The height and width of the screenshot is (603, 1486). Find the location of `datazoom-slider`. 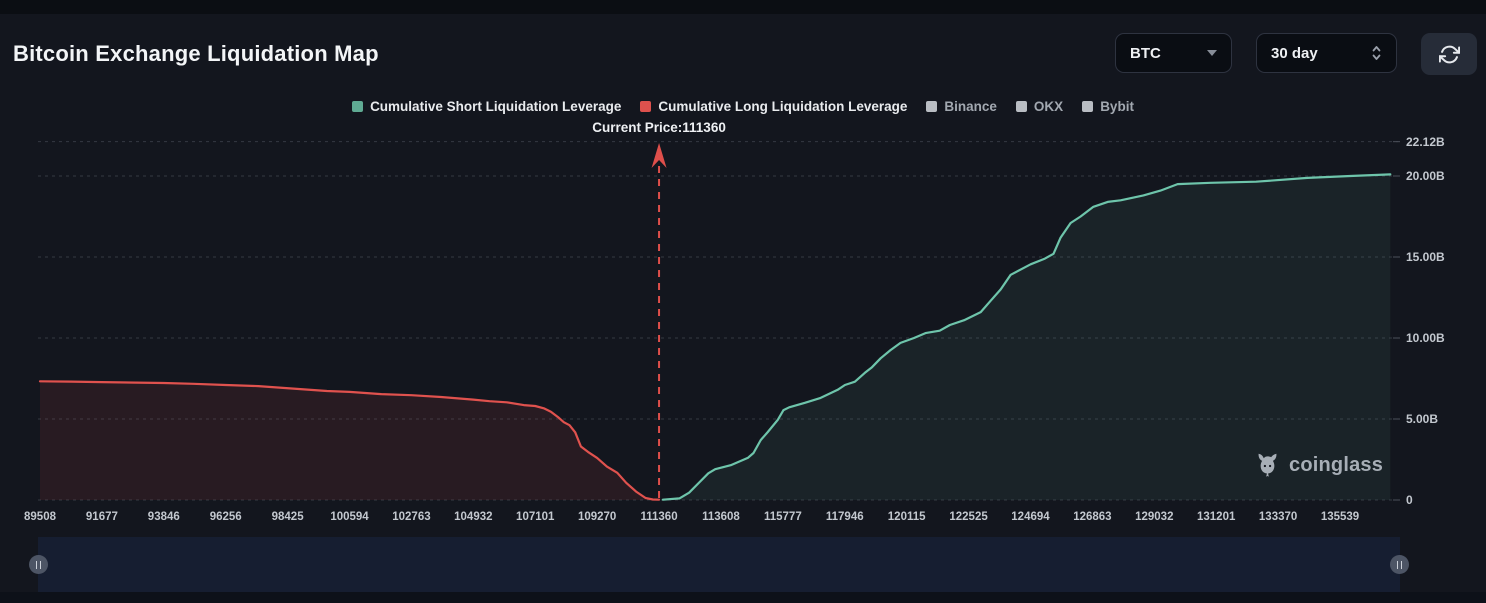

datazoom-slider is located at coordinates (719, 564).